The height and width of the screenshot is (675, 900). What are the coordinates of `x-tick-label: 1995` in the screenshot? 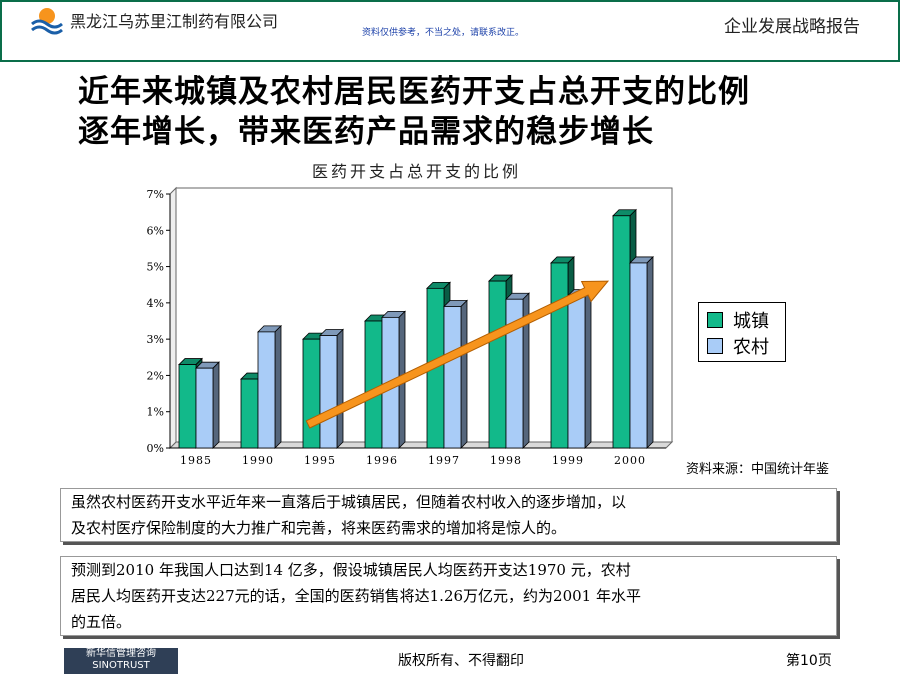 It's located at (320, 460).